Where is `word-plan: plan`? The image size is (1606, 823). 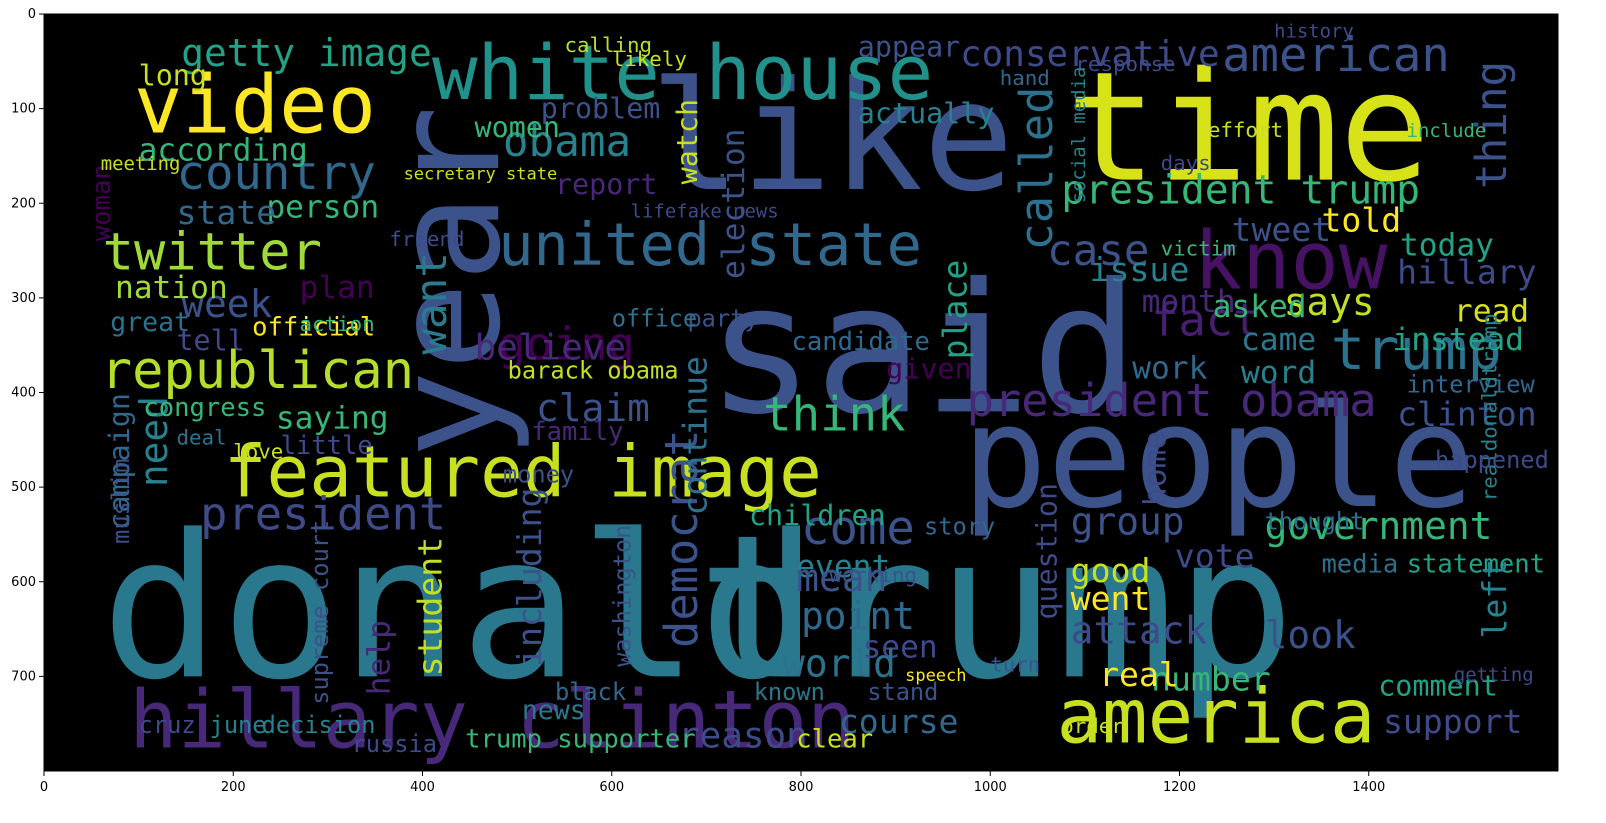 word-plan: plan is located at coordinates (336, 288).